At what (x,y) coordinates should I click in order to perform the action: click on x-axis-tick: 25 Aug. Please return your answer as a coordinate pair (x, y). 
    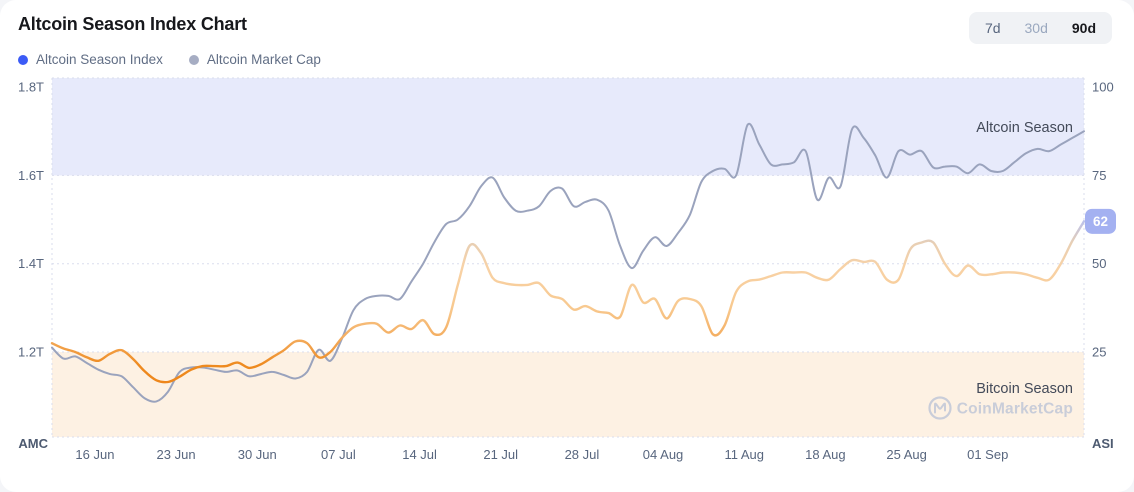
    Looking at the image, I should click on (906, 454).